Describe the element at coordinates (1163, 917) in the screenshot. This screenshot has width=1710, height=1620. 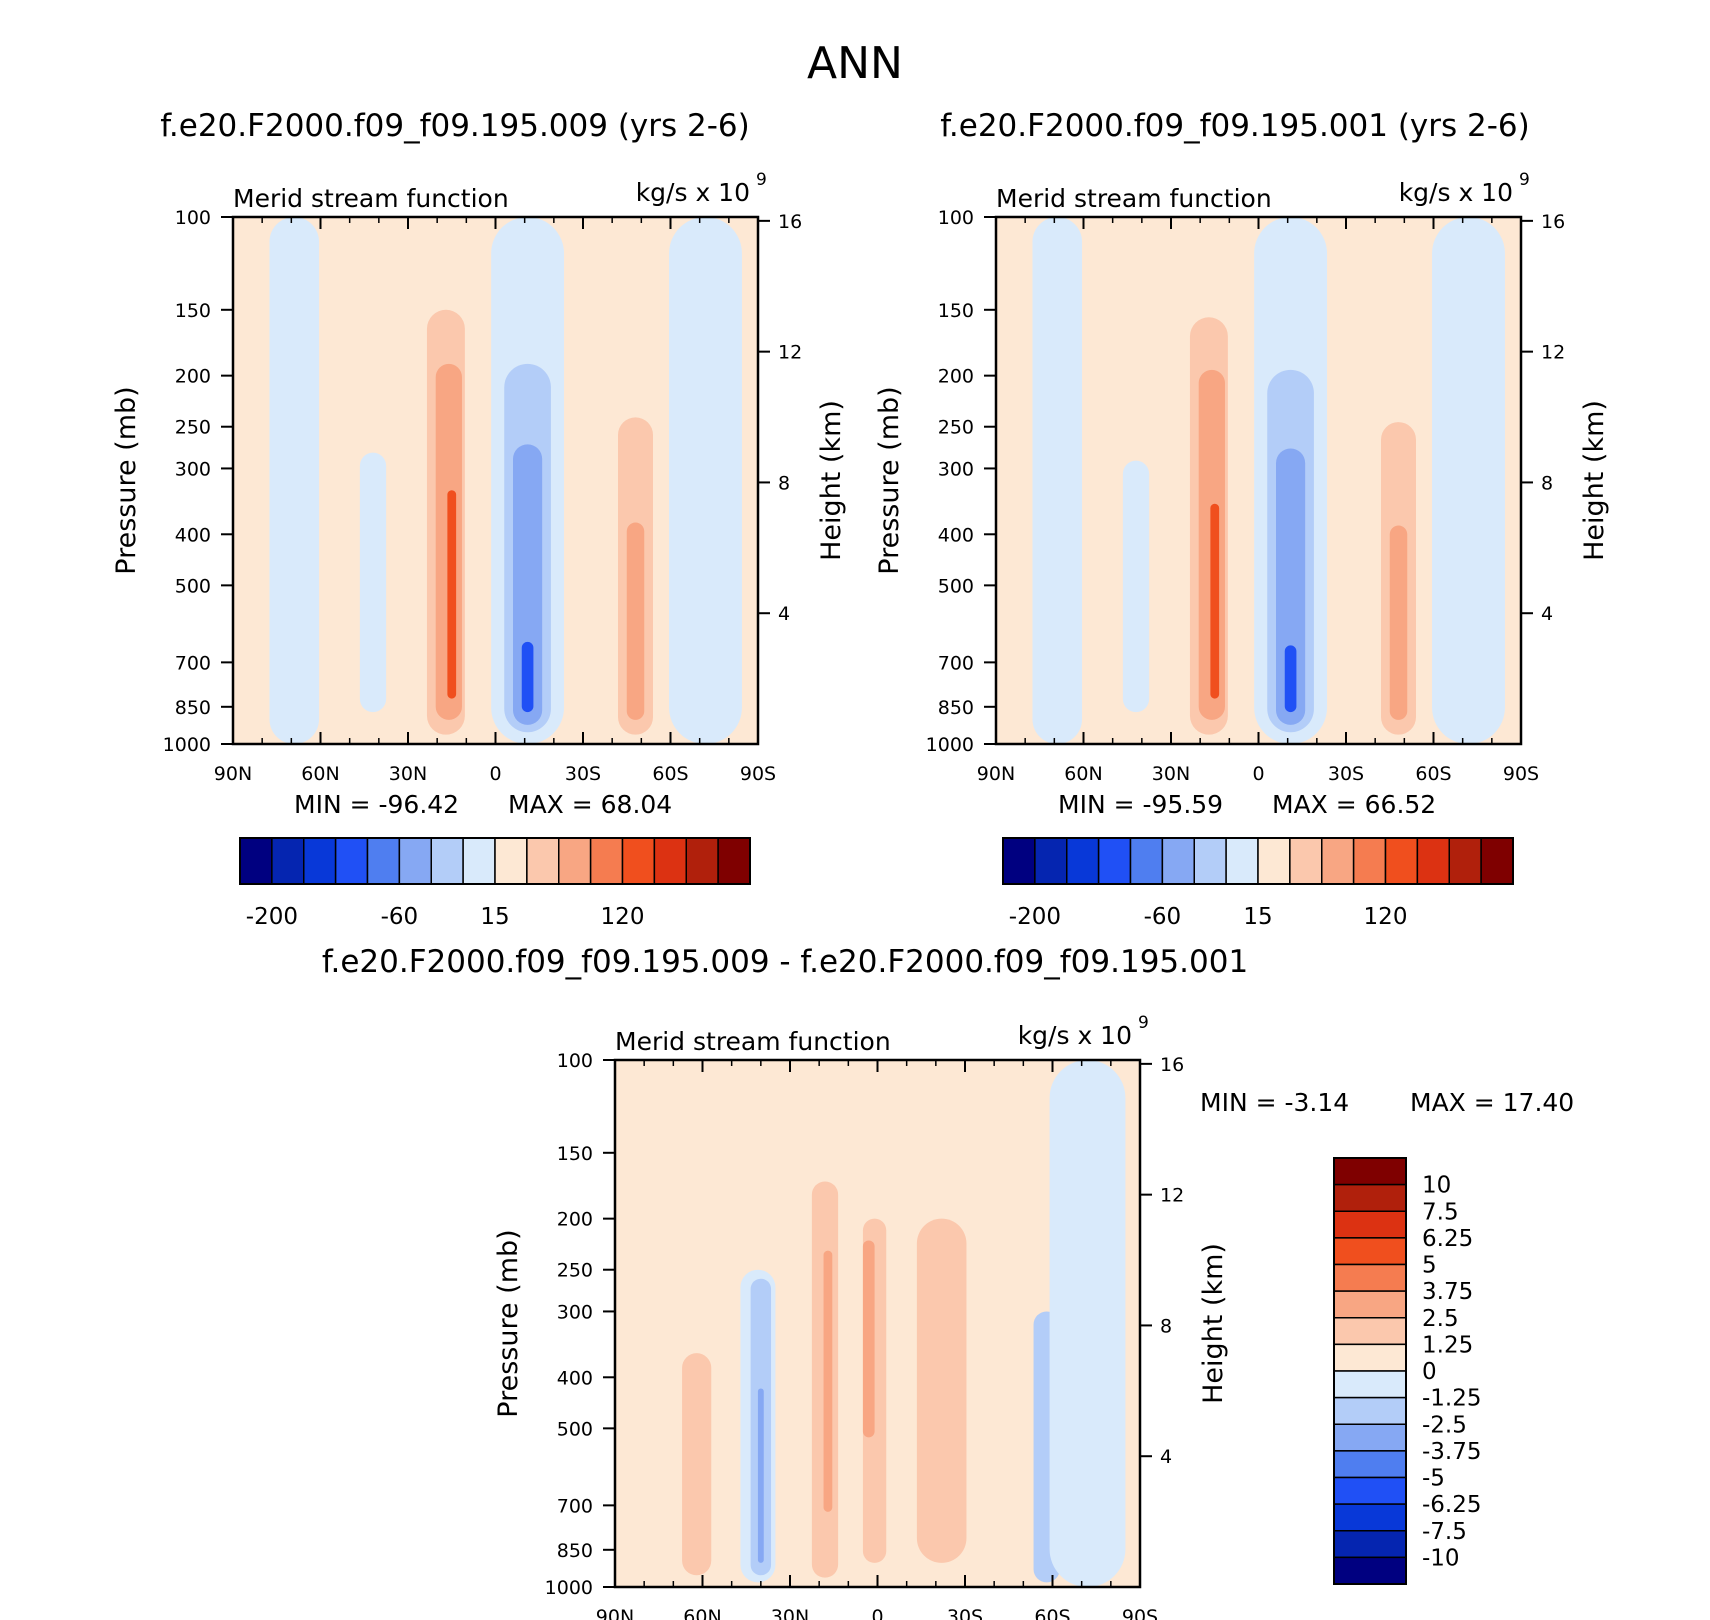
I see `colorbar-label--60: -60` at that location.